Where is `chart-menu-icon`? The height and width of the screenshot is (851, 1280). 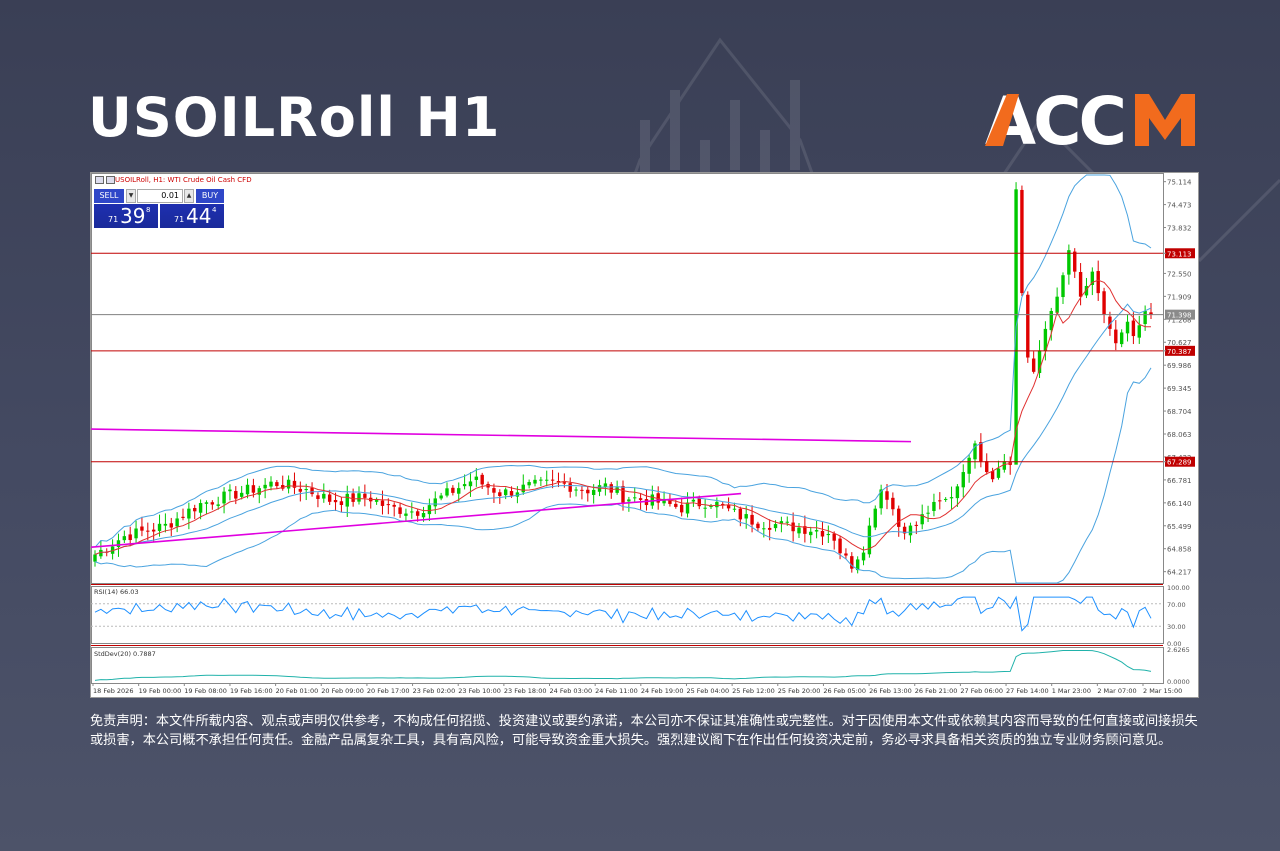 chart-menu-icon is located at coordinates (99, 180).